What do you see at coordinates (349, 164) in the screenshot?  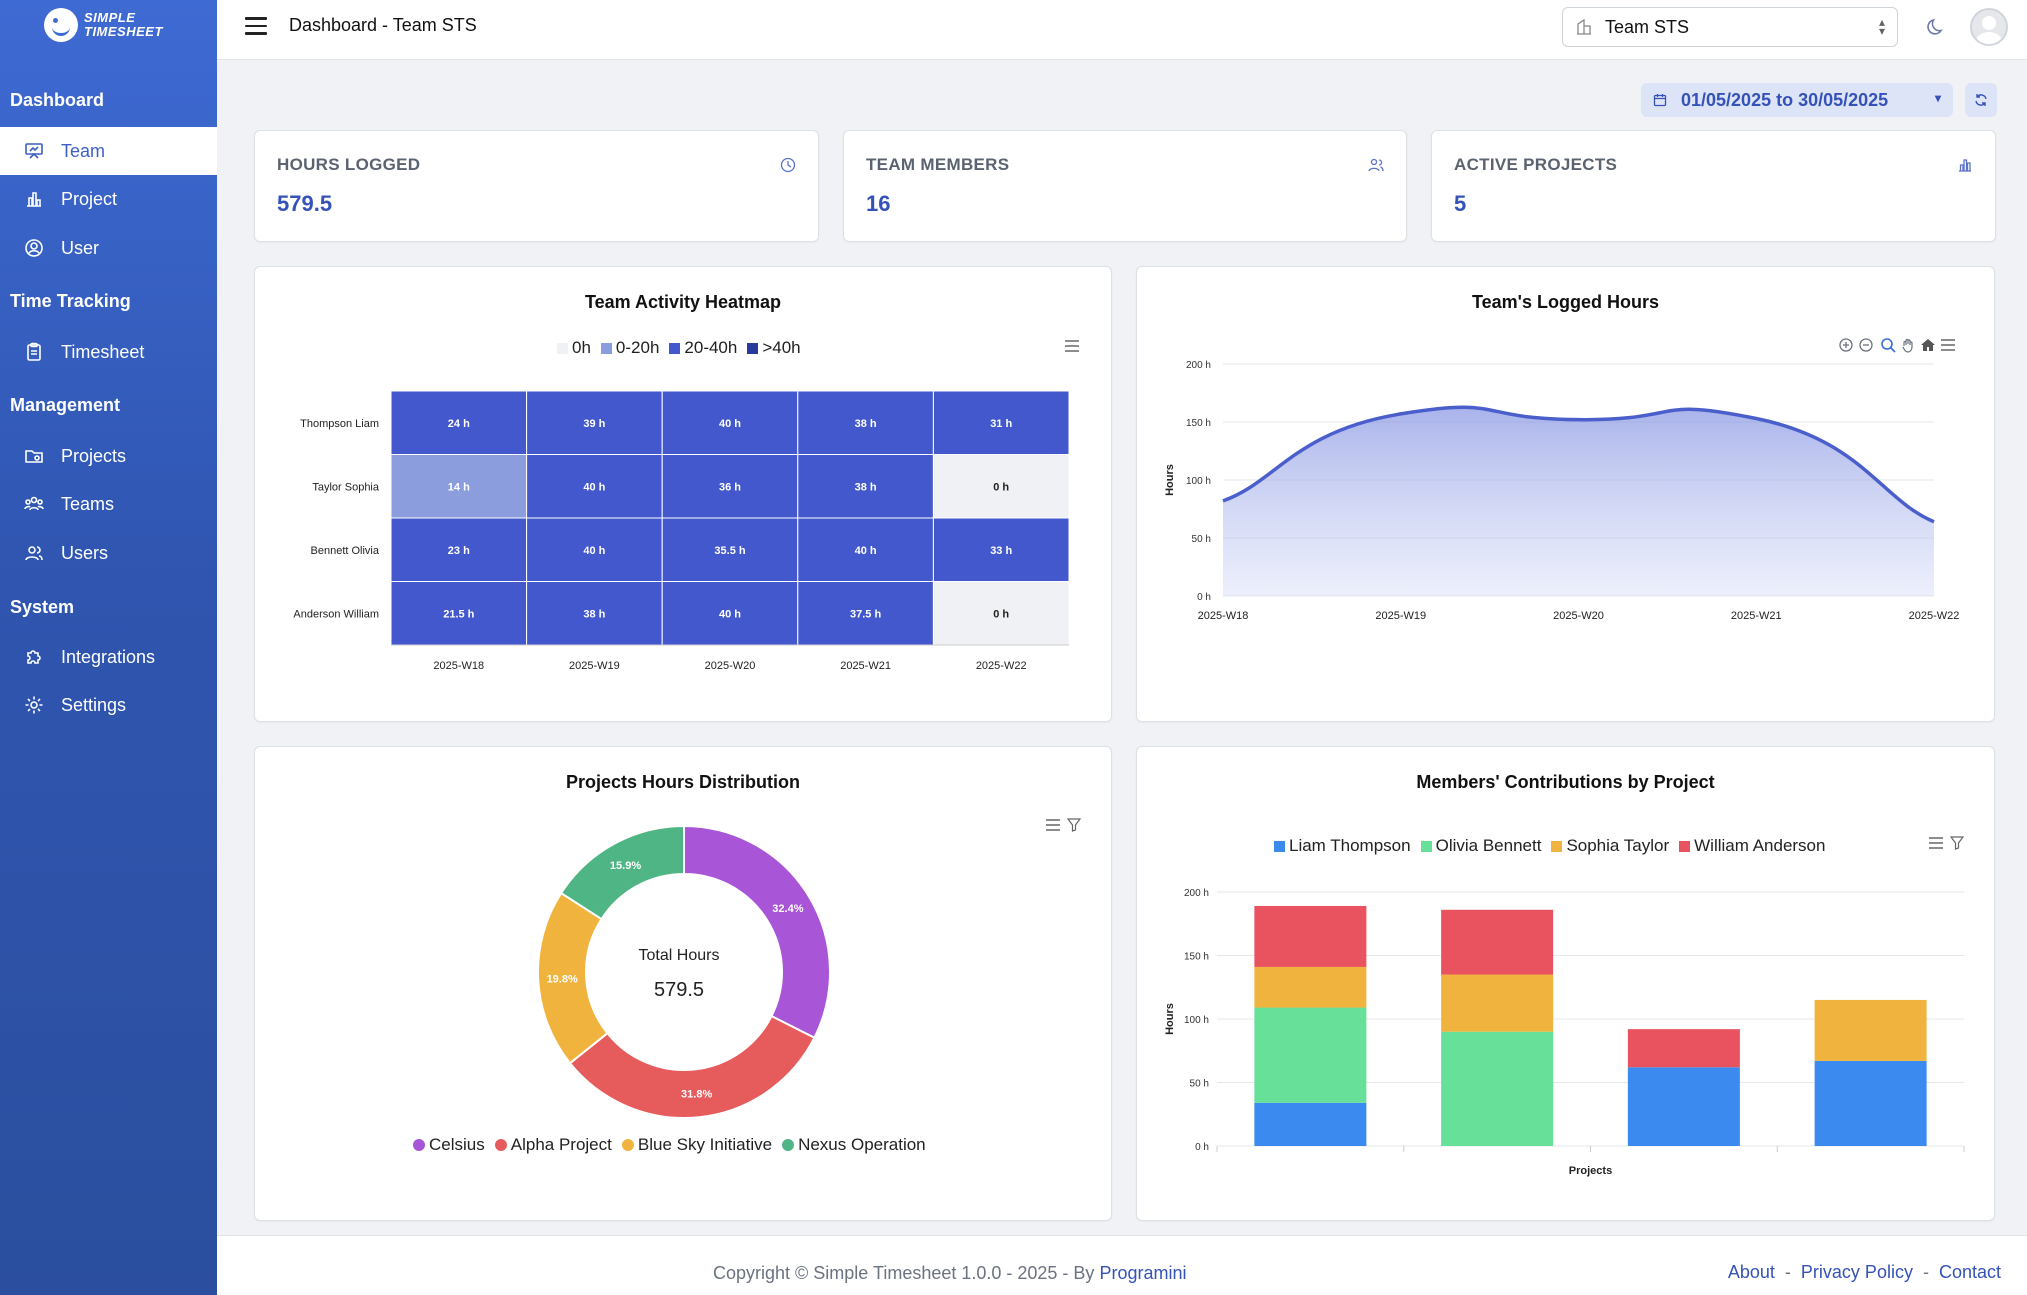 I see `stat-label: HOURS LOGGED` at bounding box center [349, 164].